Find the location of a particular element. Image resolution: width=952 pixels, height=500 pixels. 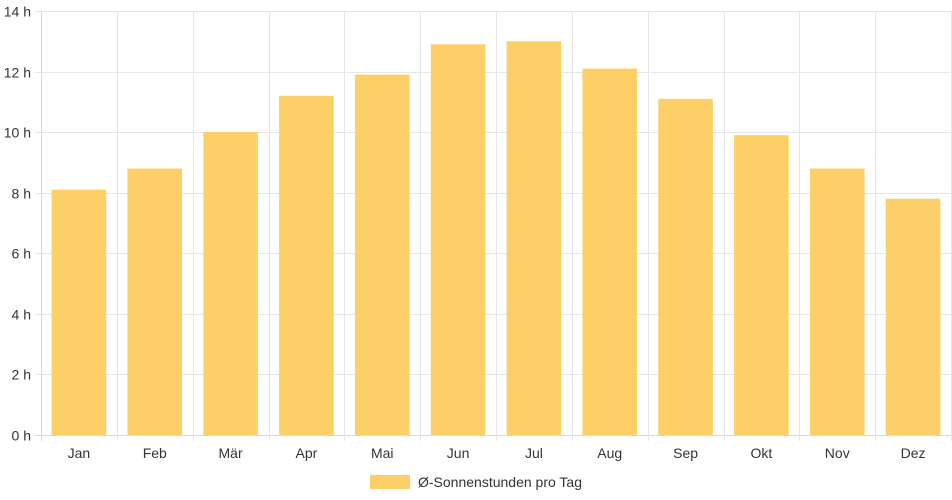

x-tick-label: Feb is located at coordinates (155, 453).